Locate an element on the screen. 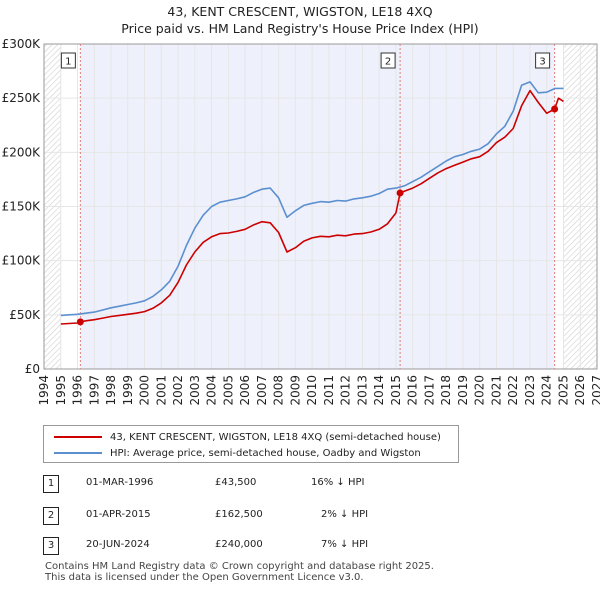 The height and width of the screenshot is (590, 600). x-tick-label: 2014 is located at coordinates (379, 390).